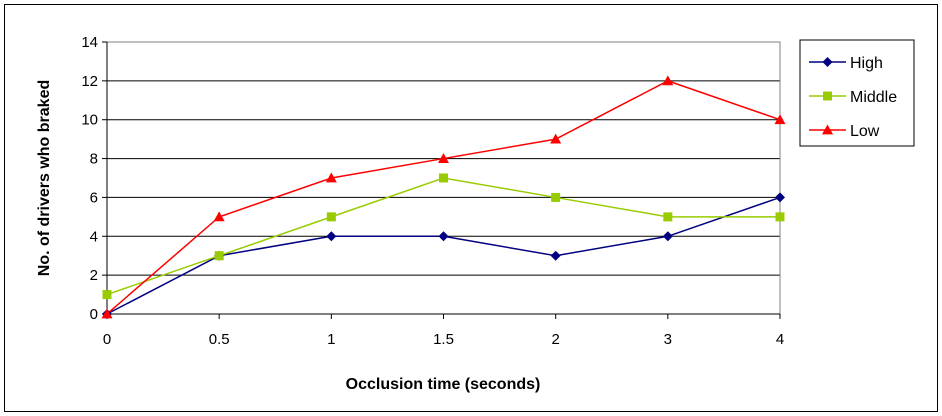 The height and width of the screenshot is (416, 942). What do you see at coordinates (827, 62) in the screenshot?
I see `legend-marker-high` at bounding box center [827, 62].